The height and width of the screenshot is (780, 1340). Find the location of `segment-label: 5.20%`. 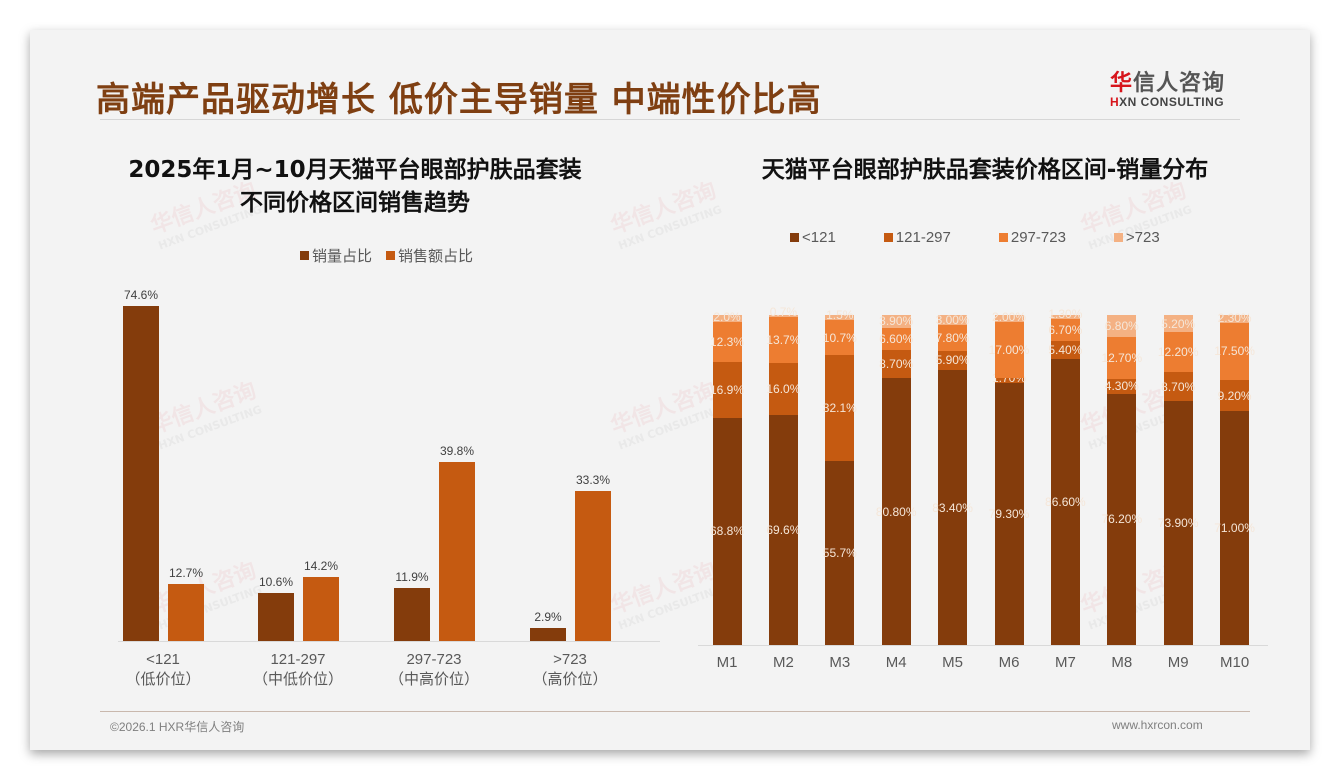

segment-label: 5.20% is located at coordinates (1178, 323).